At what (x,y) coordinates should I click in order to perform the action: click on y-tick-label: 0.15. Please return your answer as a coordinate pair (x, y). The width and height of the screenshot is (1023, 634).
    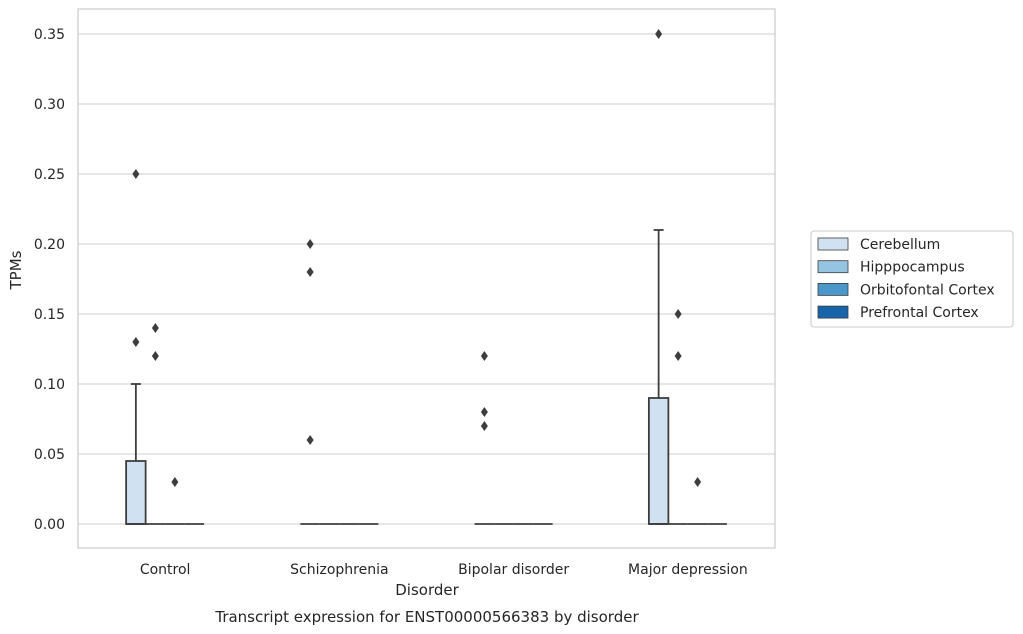
    Looking at the image, I should click on (49, 315).